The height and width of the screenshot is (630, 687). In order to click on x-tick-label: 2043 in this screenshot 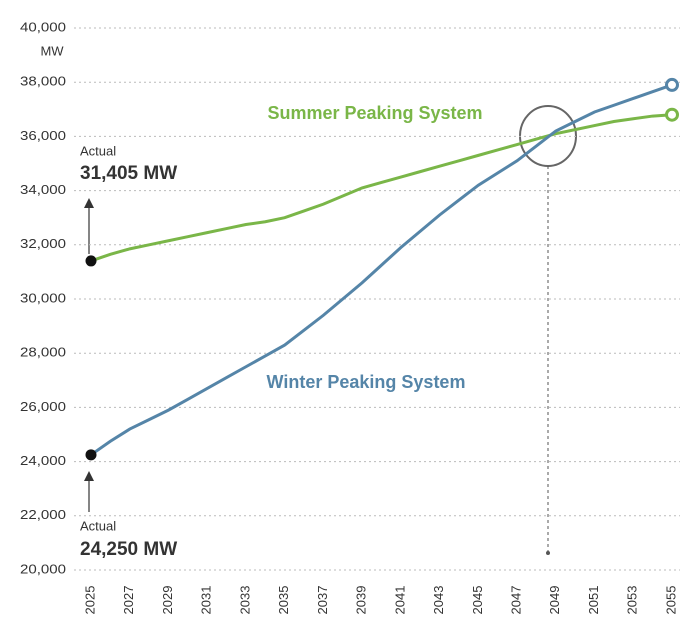, I will do `click(438, 600)`.